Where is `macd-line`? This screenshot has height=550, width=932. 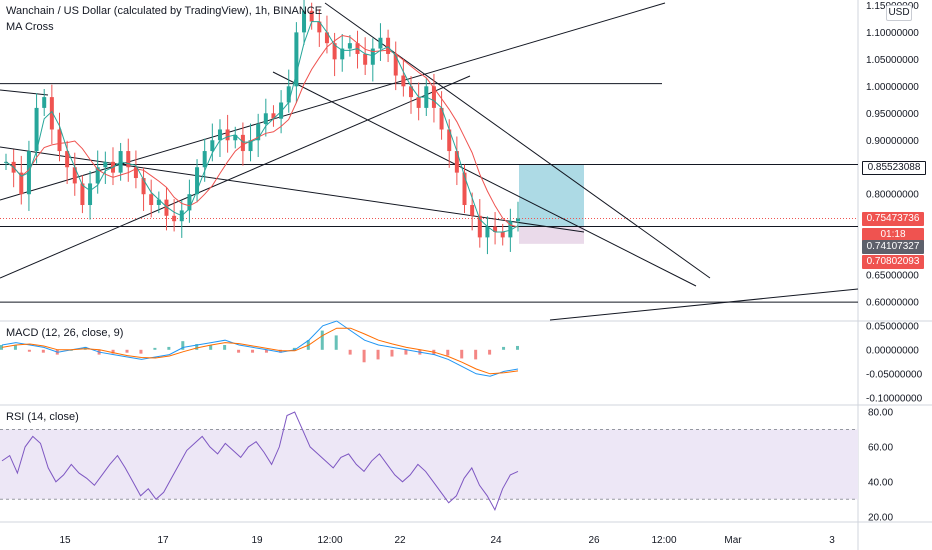 macd-line is located at coordinates (260, 348).